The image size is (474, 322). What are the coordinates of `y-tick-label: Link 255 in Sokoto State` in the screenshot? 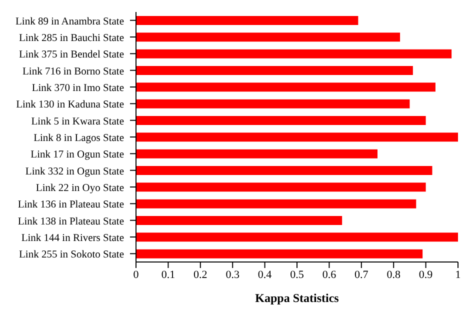 It's located at (71, 255).